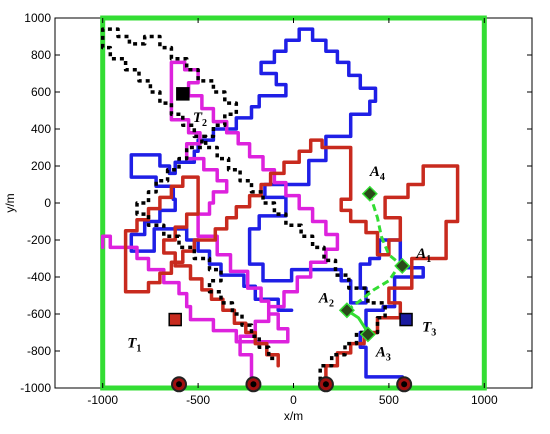 Image resolution: width=550 pixels, height=434 pixels. I want to click on target-label-T3: T3, so click(429, 329).